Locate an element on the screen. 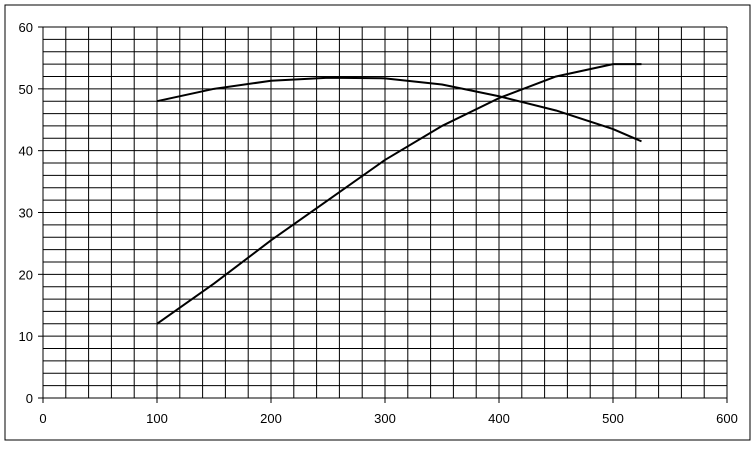  x-tick-label: 300 is located at coordinates (385, 418).